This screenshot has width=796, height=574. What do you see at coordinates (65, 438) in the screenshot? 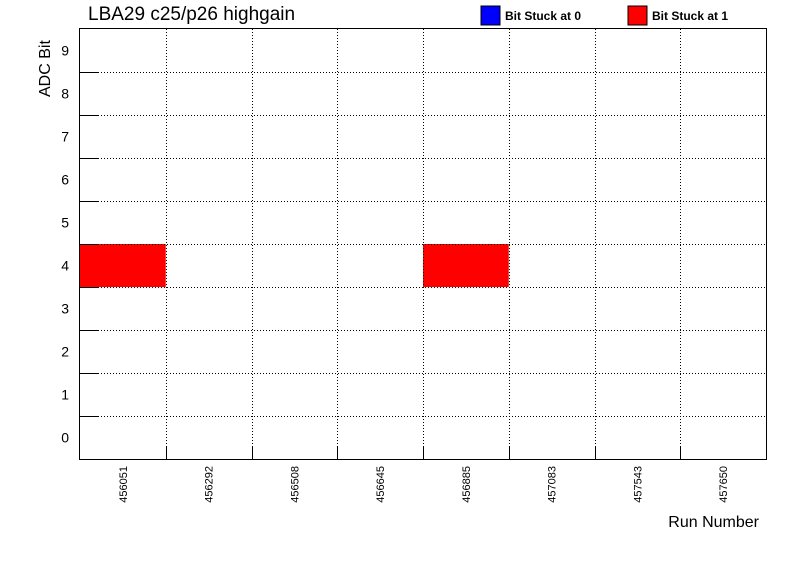
I see `y-tick-label-0: 0` at bounding box center [65, 438].